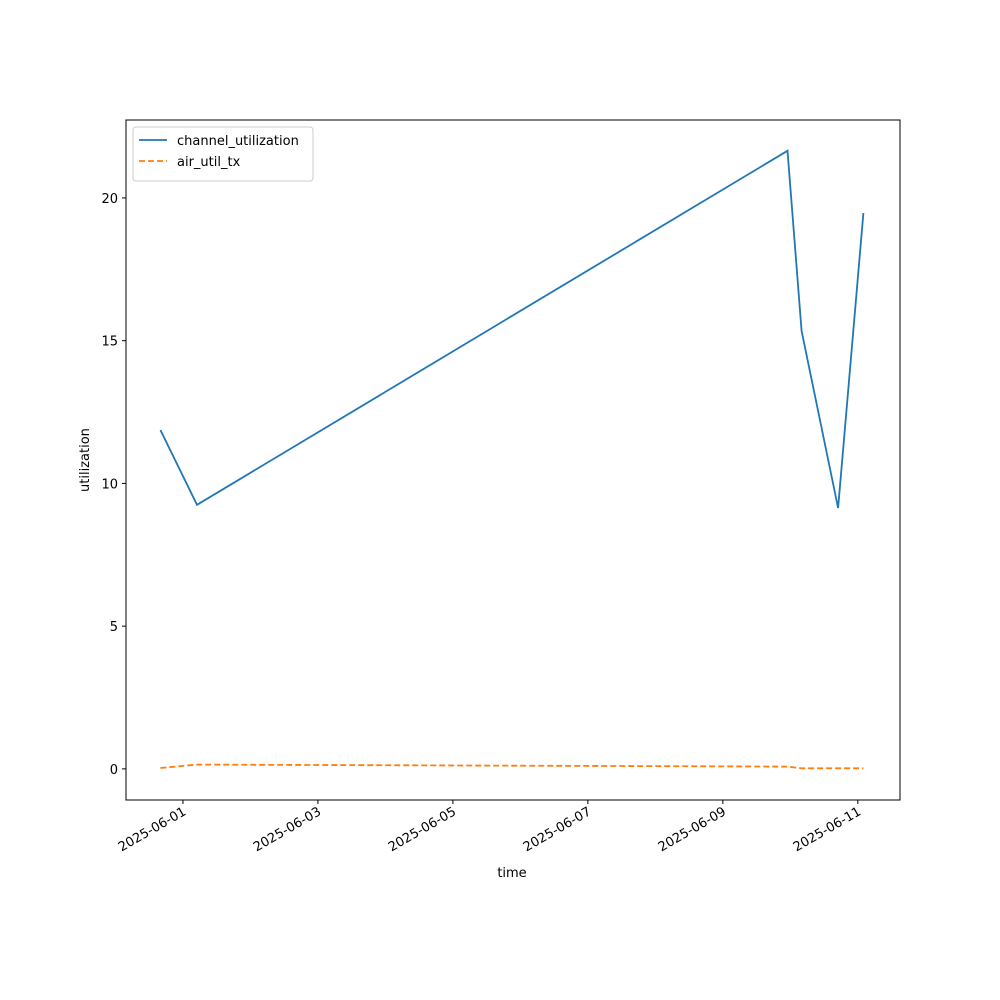  What do you see at coordinates (511, 873) in the screenshot?
I see `x-axis-label: time` at bounding box center [511, 873].